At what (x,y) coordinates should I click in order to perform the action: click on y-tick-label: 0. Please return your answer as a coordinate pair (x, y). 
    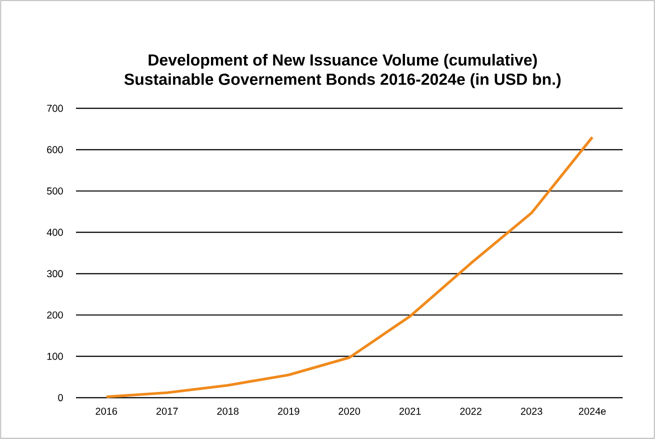
    Looking at the image, I should click on (60, 398).